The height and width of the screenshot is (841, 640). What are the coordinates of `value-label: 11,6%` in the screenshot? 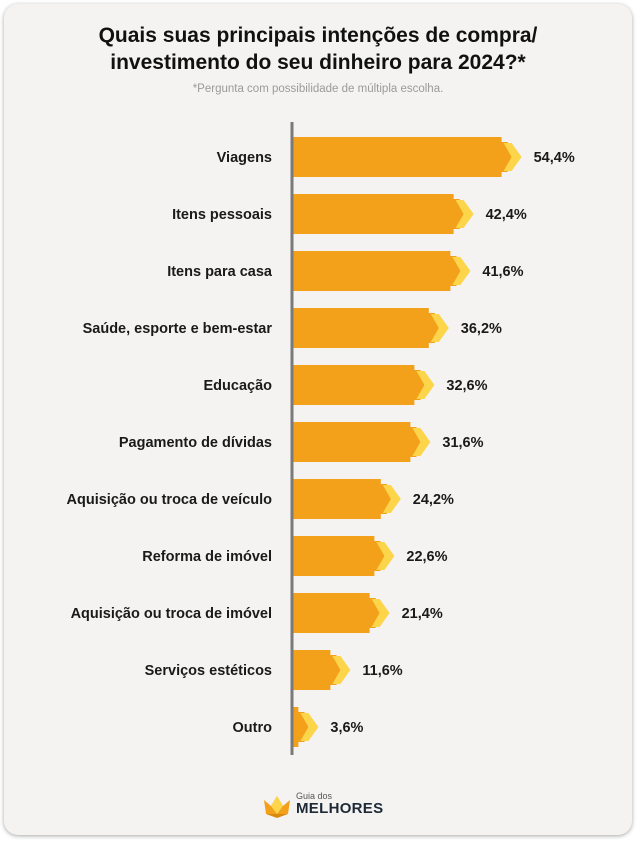 It's located at (382, 671).